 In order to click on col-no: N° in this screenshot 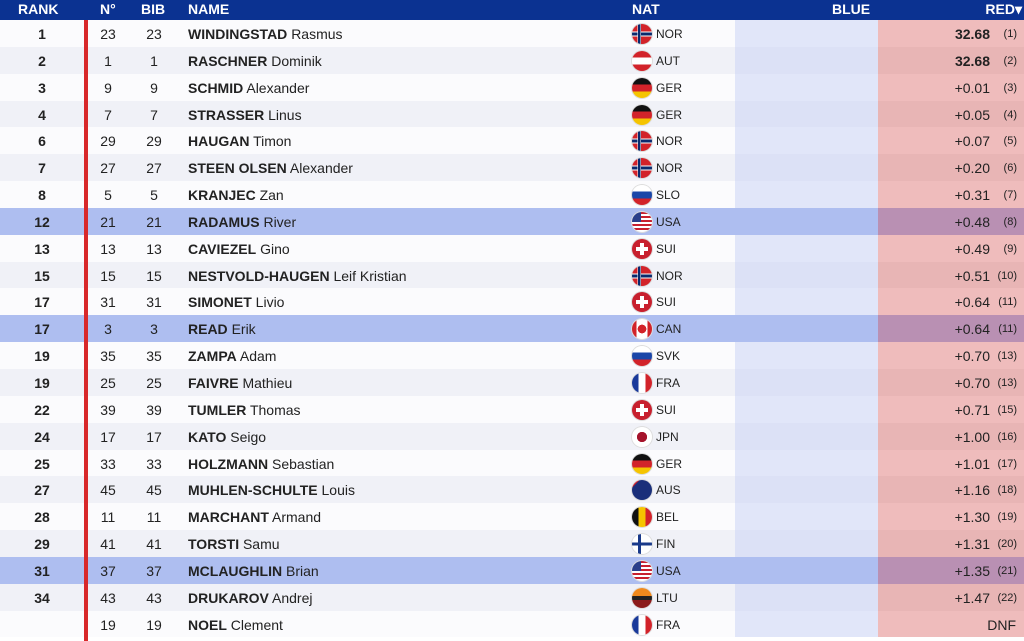, I will do `click(108, 9)`.